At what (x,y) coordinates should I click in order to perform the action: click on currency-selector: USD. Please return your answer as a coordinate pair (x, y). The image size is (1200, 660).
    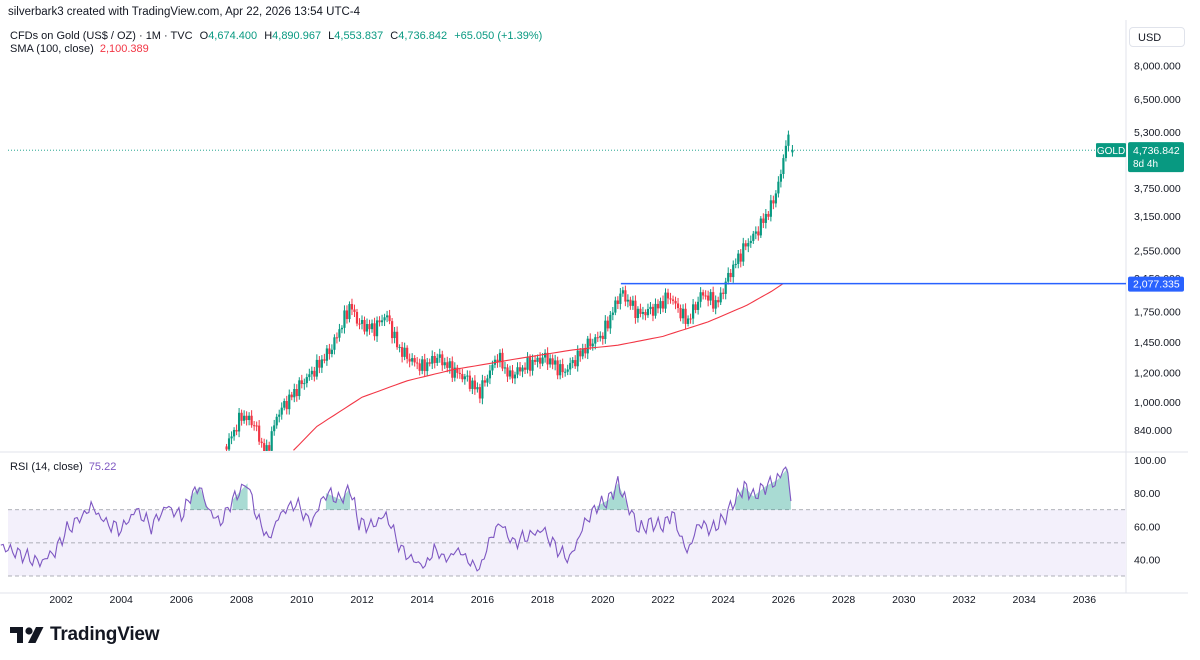
    Looking at the image, I should click on (1157, 37).